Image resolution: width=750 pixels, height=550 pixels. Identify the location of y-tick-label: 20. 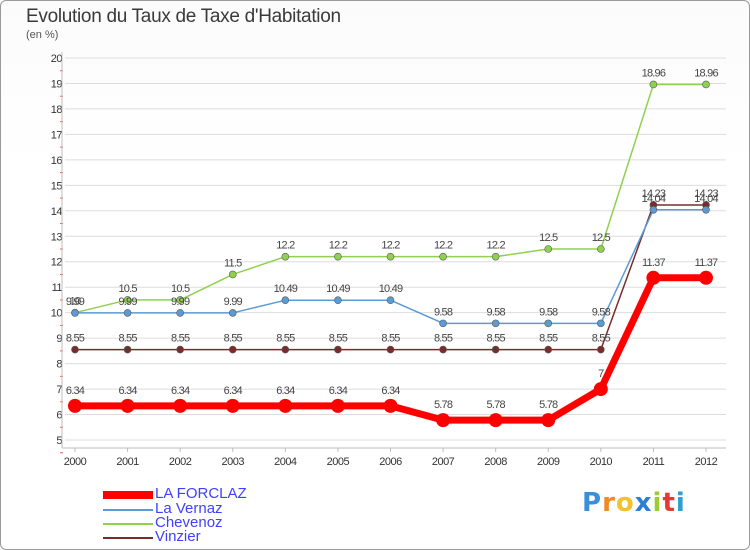
(57, 59).